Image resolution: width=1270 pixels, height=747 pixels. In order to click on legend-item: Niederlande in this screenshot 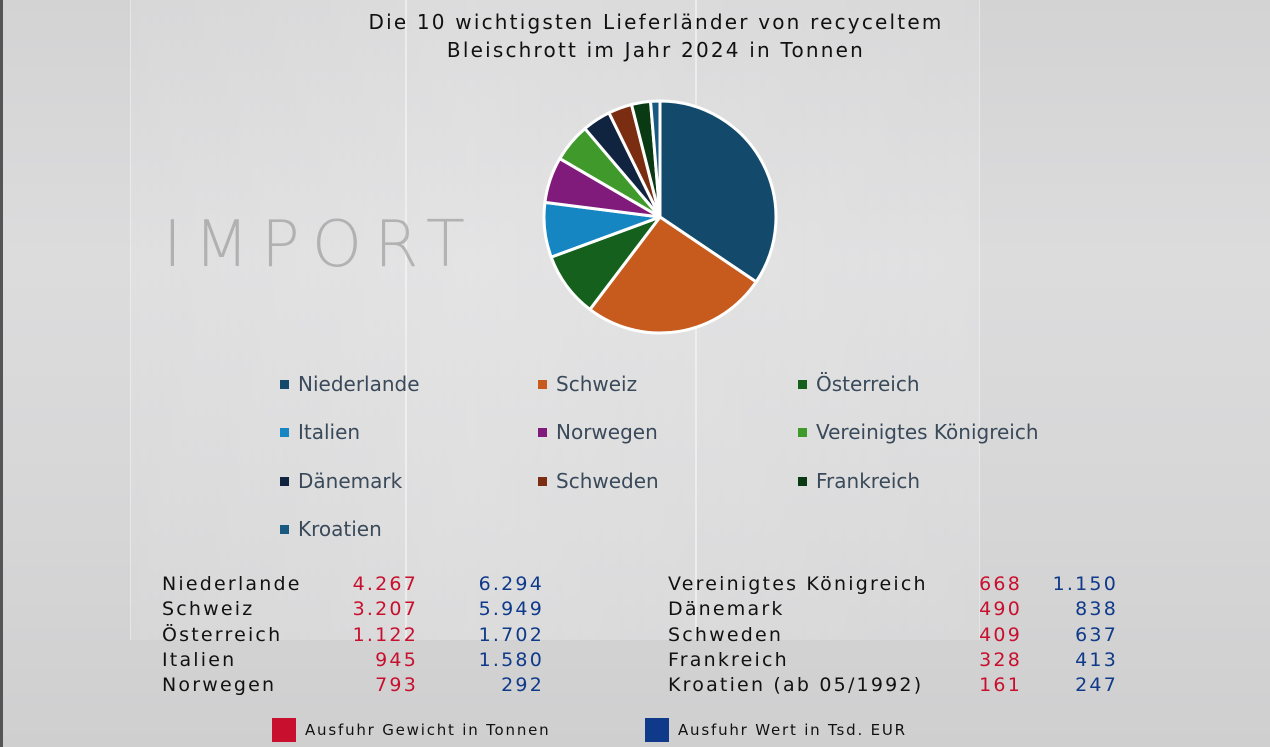, I will do `click(350, 384)`.